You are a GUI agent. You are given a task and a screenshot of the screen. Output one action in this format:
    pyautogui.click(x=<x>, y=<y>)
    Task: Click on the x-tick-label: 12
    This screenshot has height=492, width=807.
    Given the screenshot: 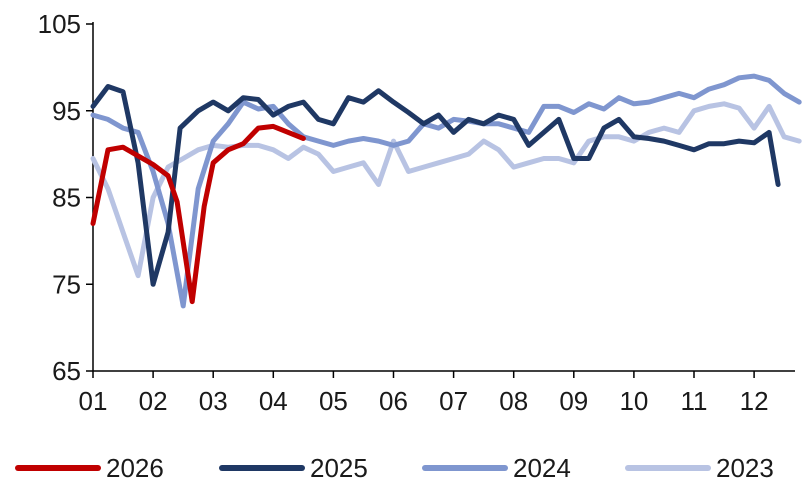 What is the action you would take?
    pyautogui.click(x=754, y=401)
    